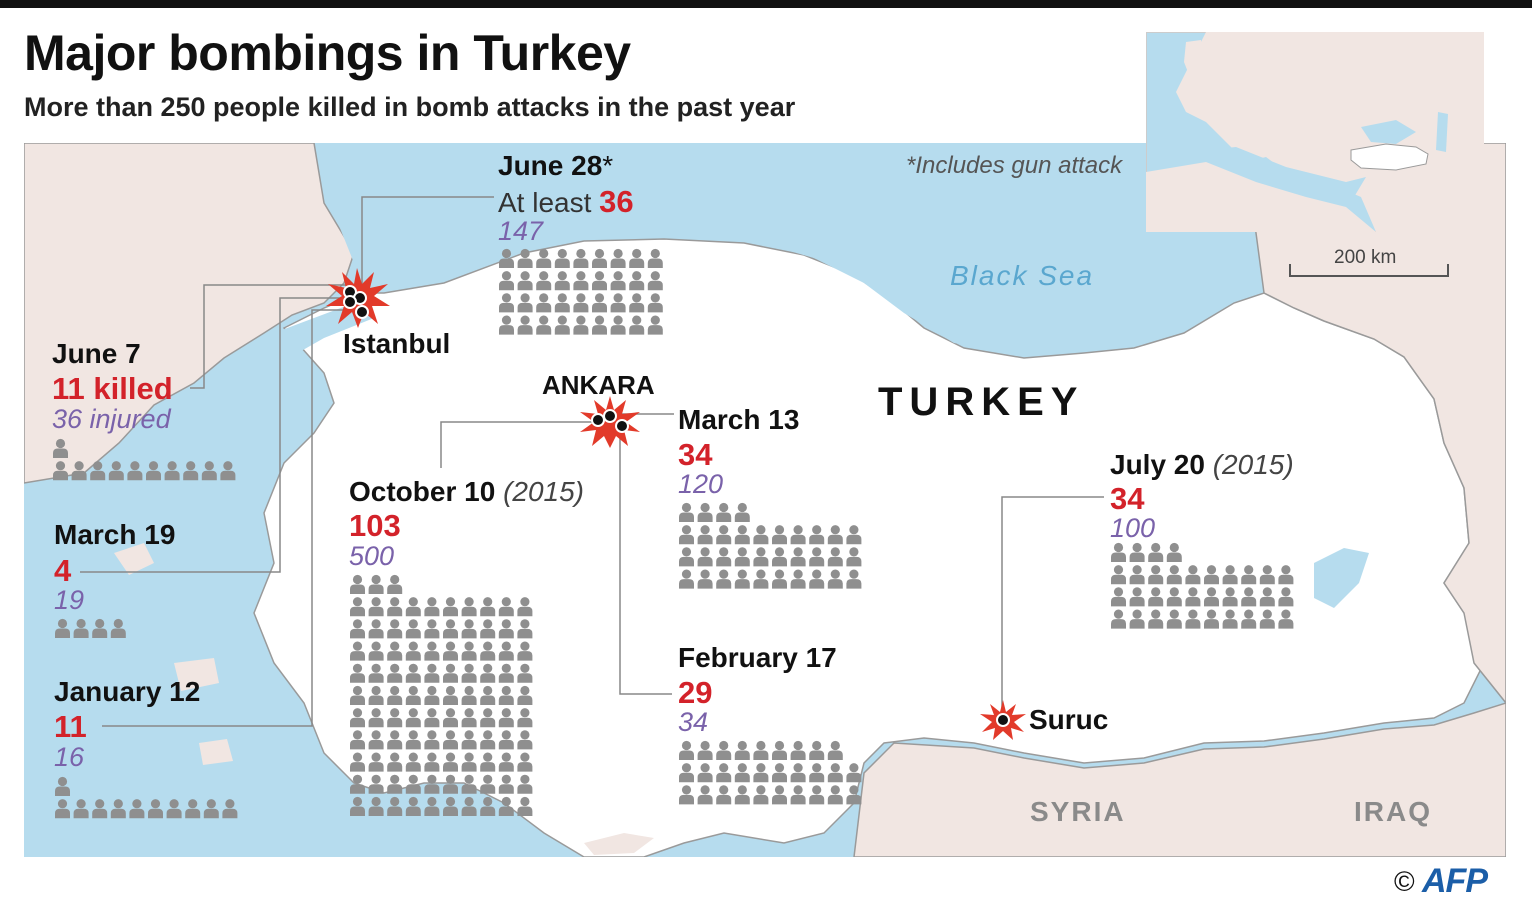 This screenshot has height=912, width=1532. What do you see at coordinates (701, 484) in the screenshot?
I see `attack-march13-injured: 120` at bounding box center [701, 484].